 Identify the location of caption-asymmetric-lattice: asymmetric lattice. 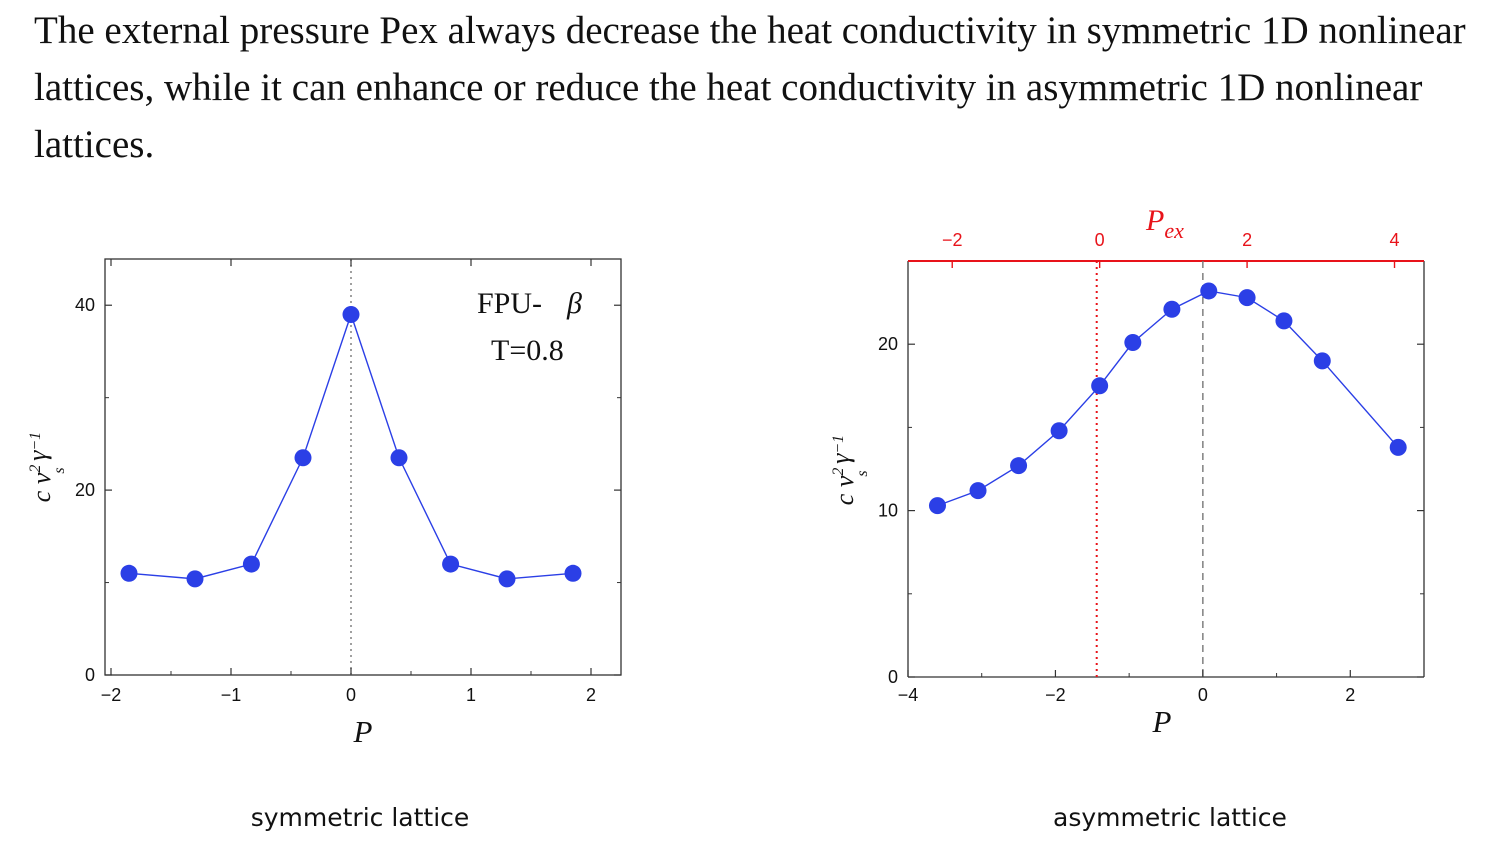
(1170, 817).